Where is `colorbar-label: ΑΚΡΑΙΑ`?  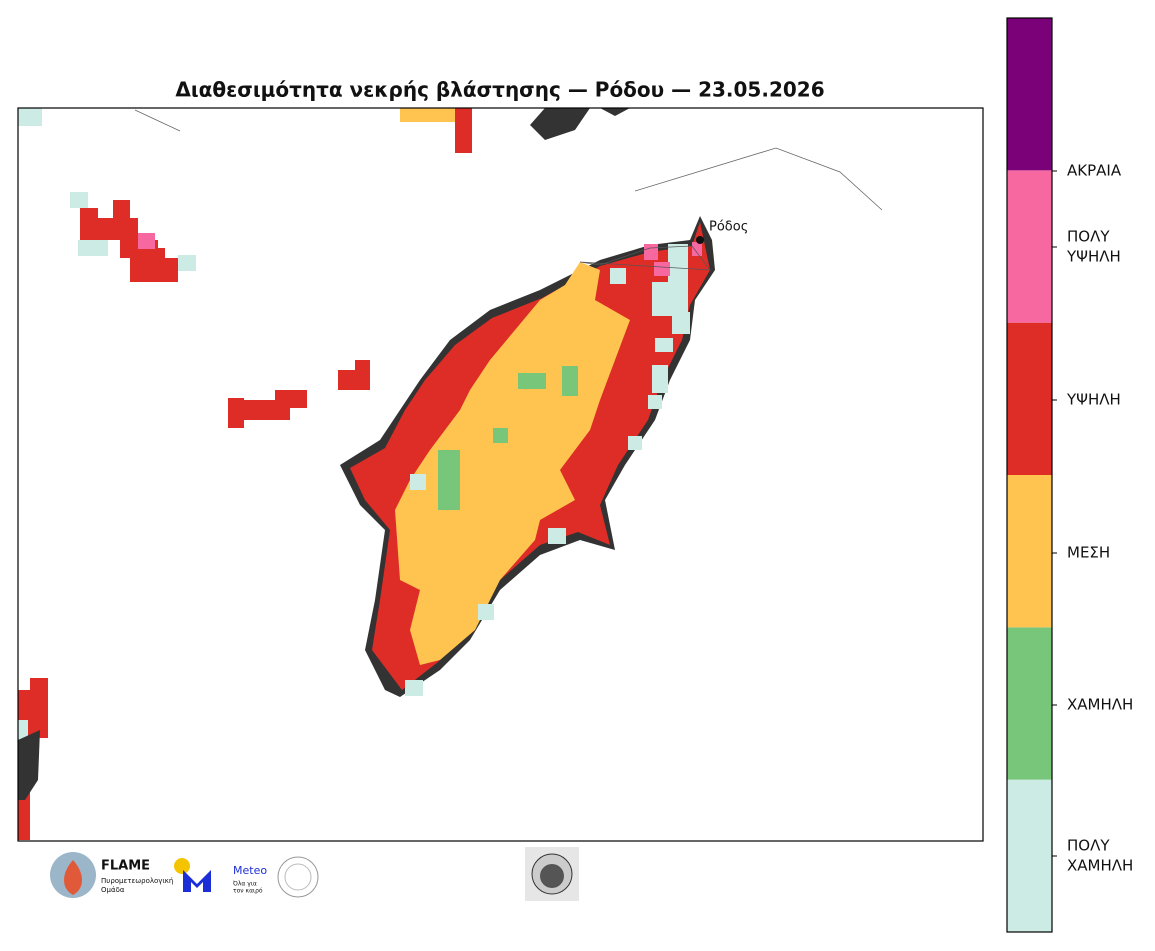
colorbar-label: ΑΚΡΑΙΑ is located at coordinates (1094, 171).